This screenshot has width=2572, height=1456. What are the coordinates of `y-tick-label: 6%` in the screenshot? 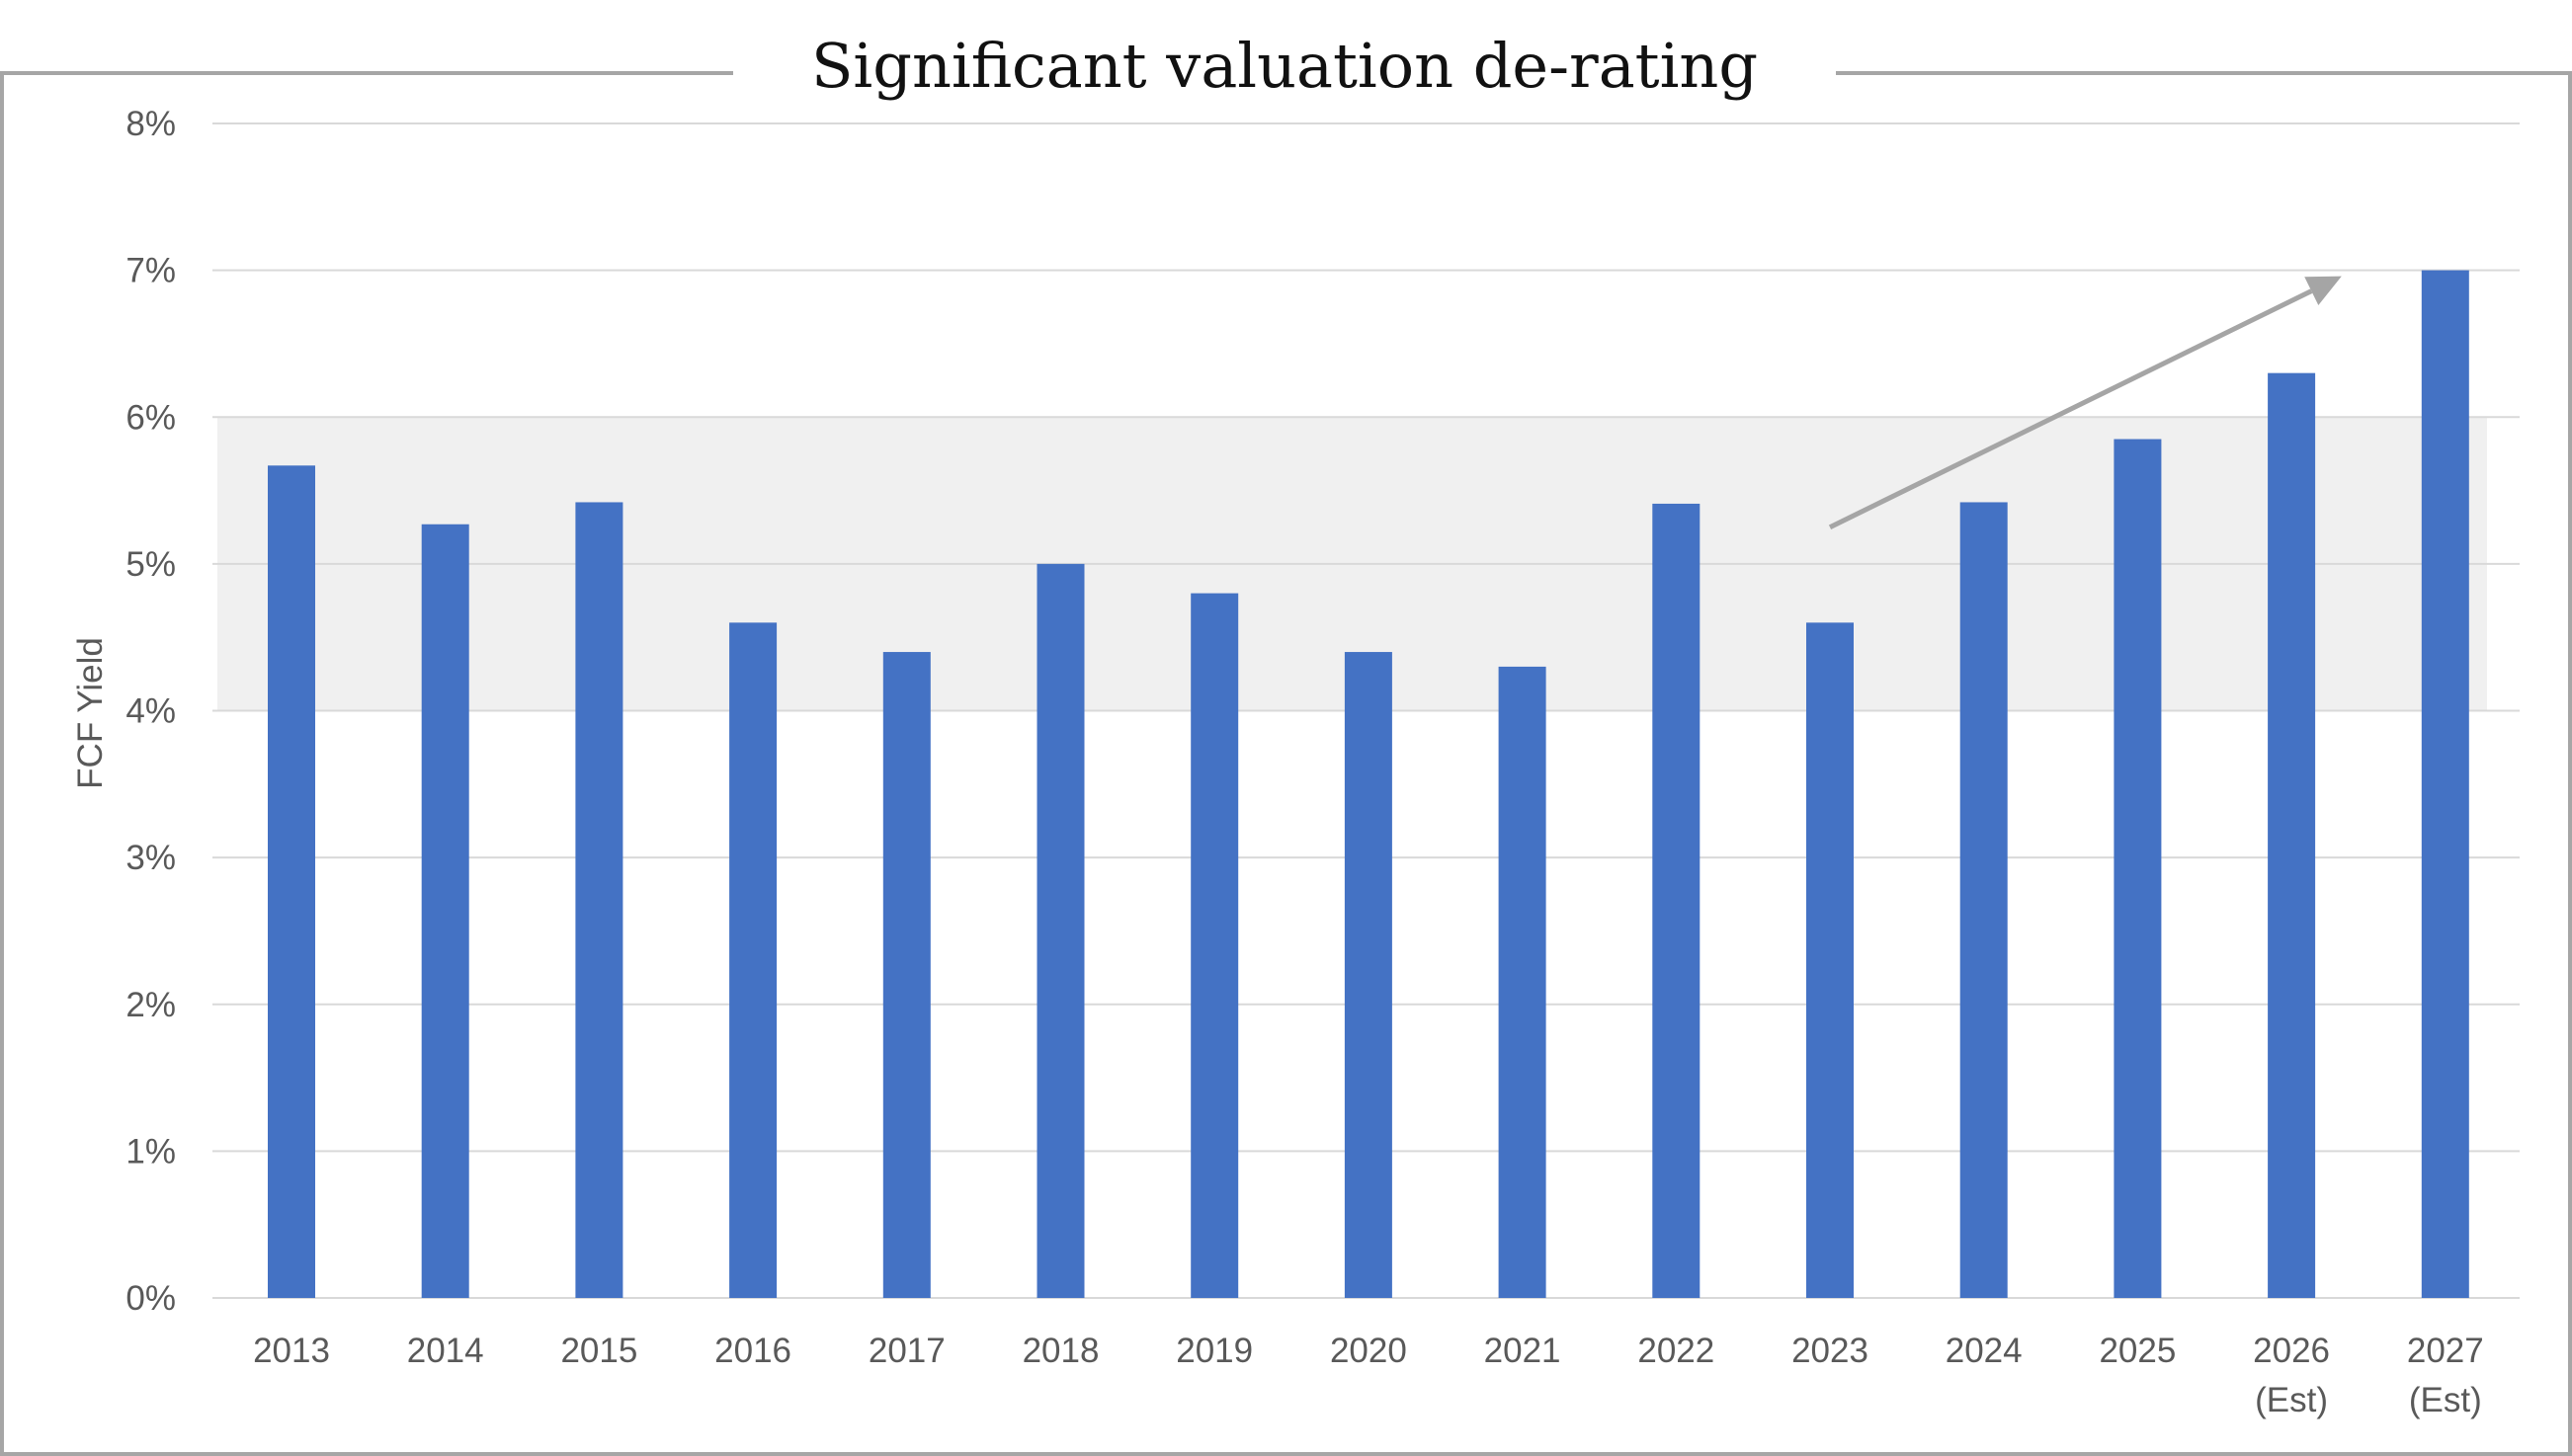 It's located at (150, 417).